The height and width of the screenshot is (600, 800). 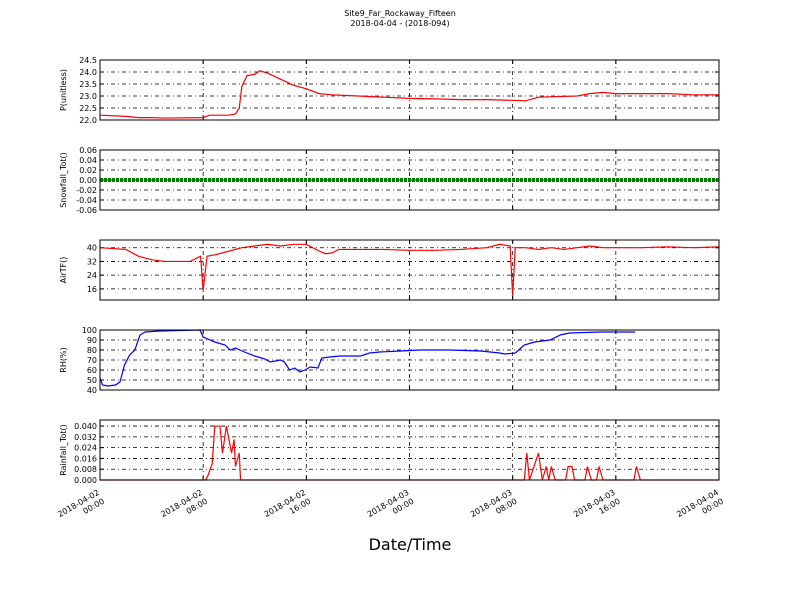 I want to click on y-tick-label: 100, so click(x=89, y=330).